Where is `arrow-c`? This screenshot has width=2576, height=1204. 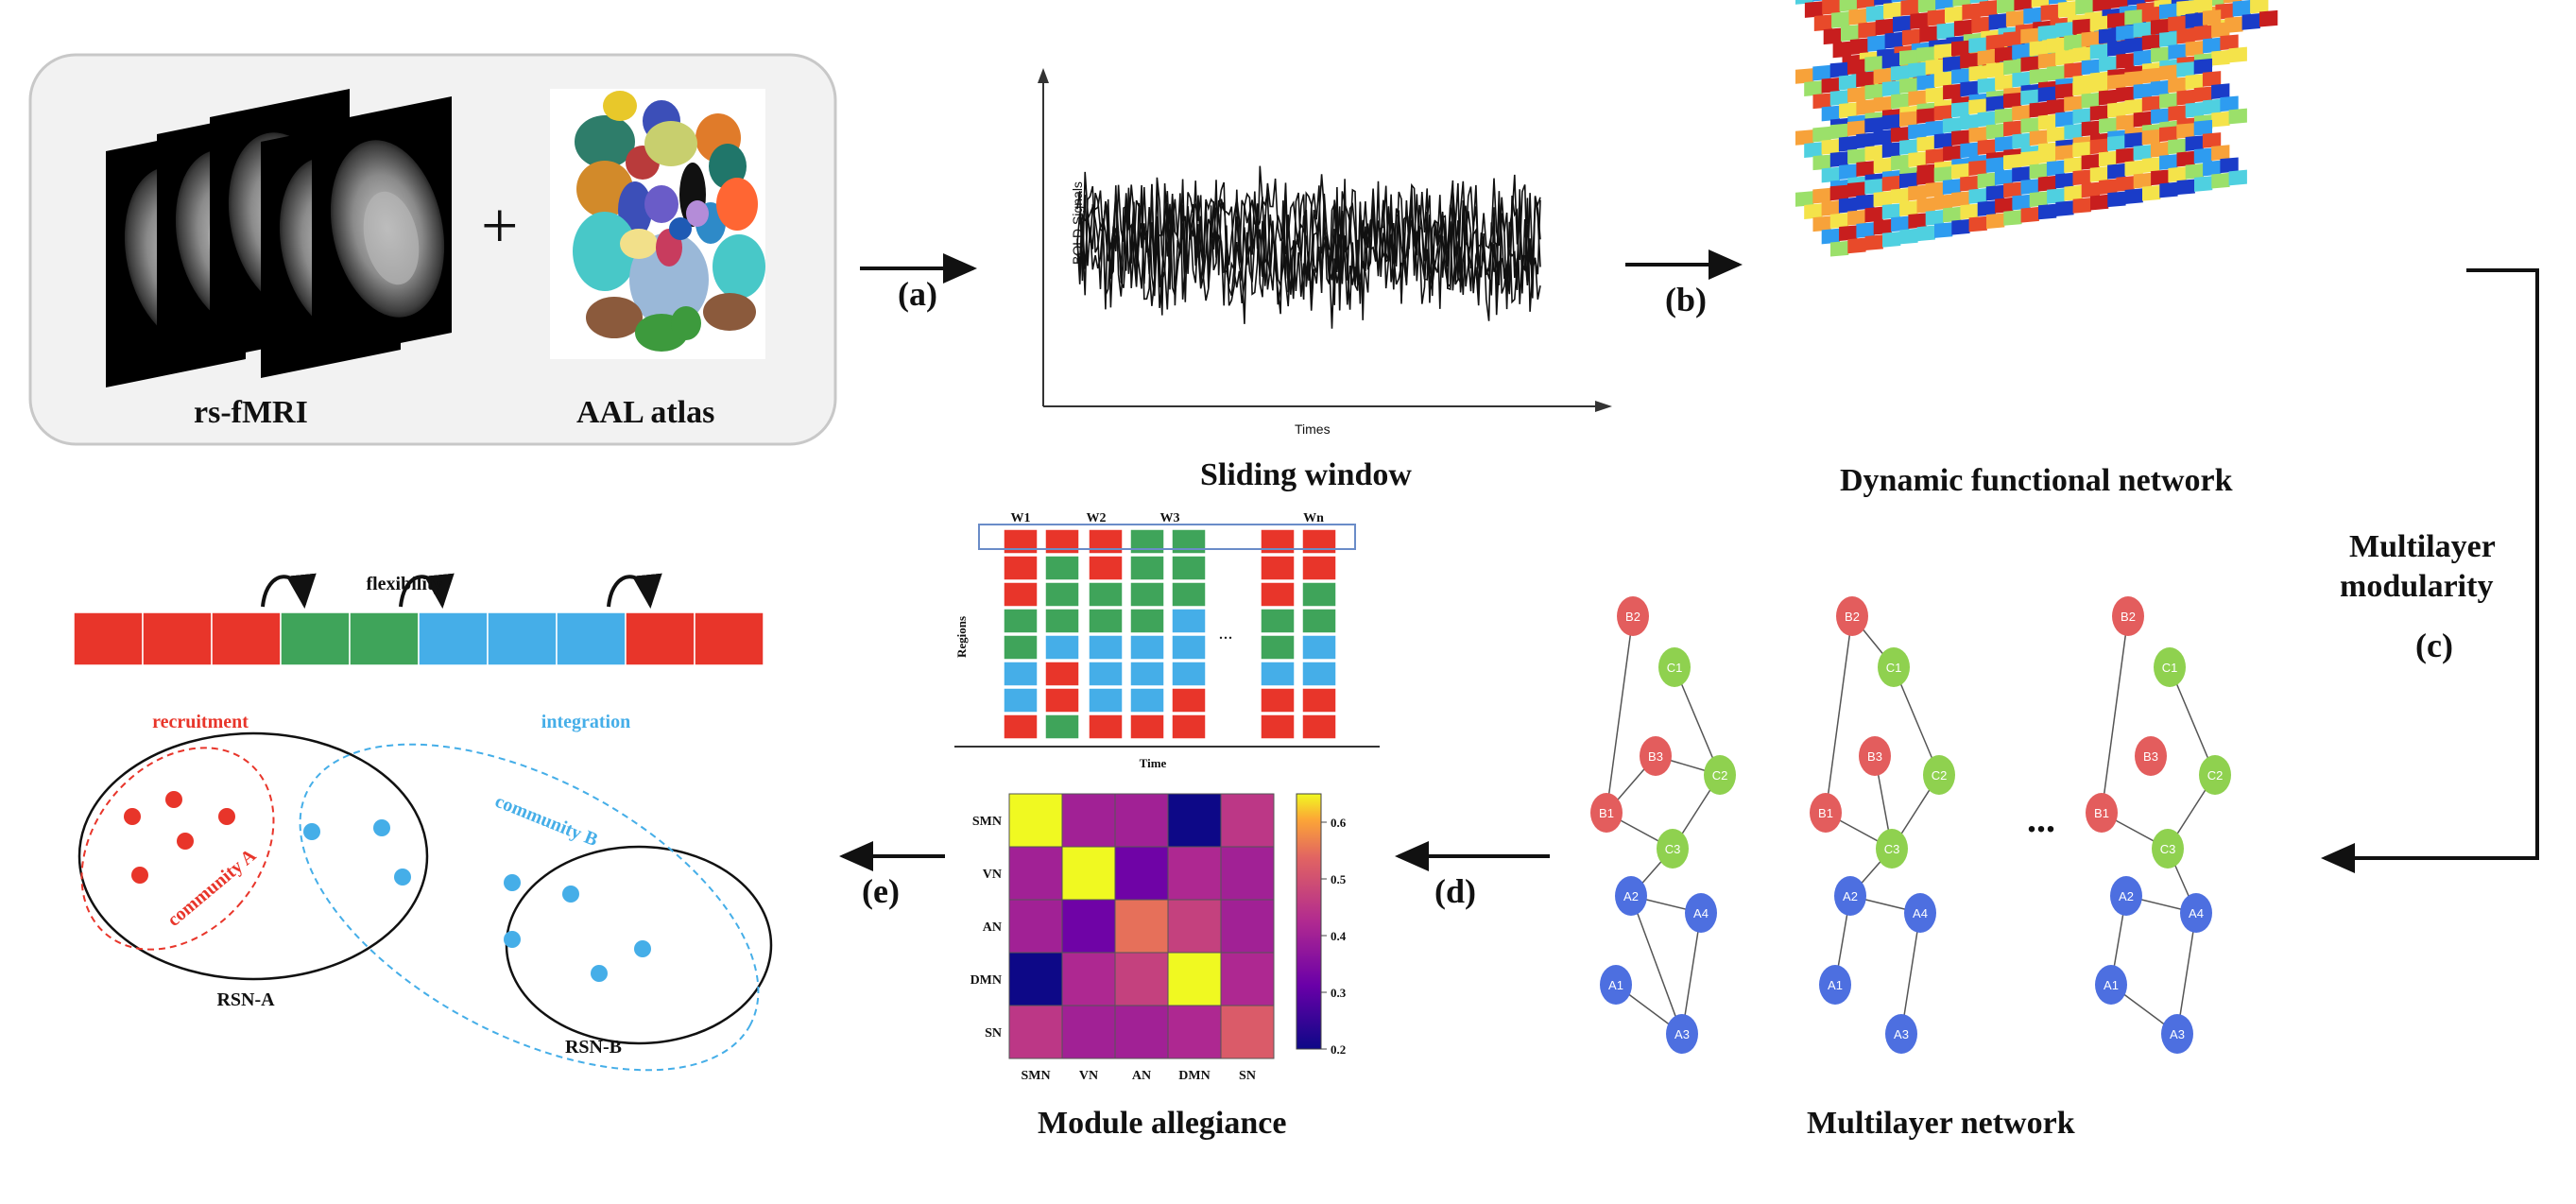 arrow-c is located at coordinates (2430, 570).